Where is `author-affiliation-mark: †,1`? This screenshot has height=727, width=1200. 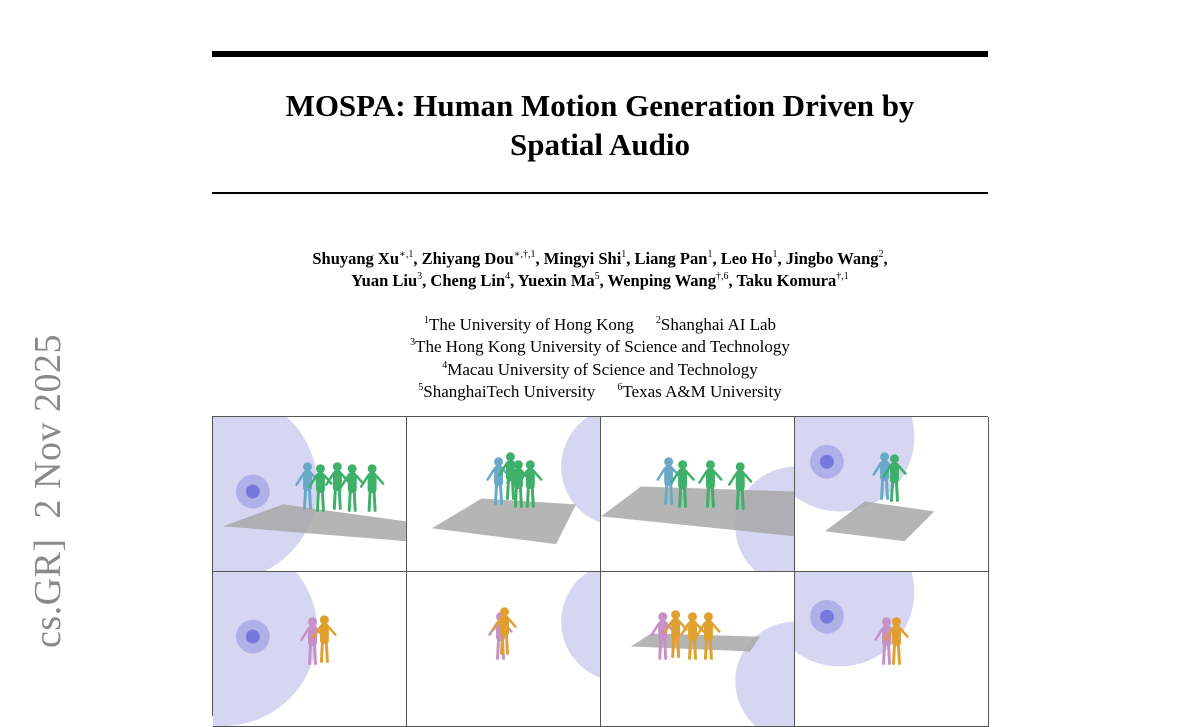
author-affiliation-mark: †,1 is located at coordinates (842, 276).